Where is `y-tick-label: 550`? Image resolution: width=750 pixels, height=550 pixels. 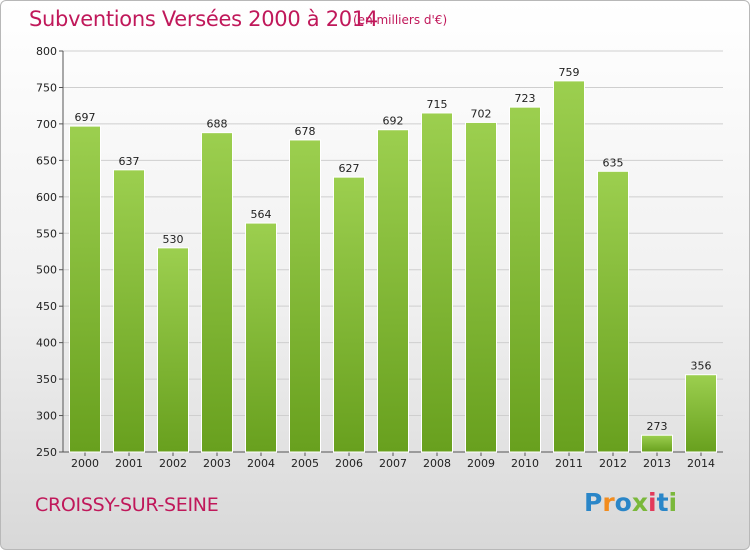
y-tick-label: 550 is located at coordinates (46, 233).